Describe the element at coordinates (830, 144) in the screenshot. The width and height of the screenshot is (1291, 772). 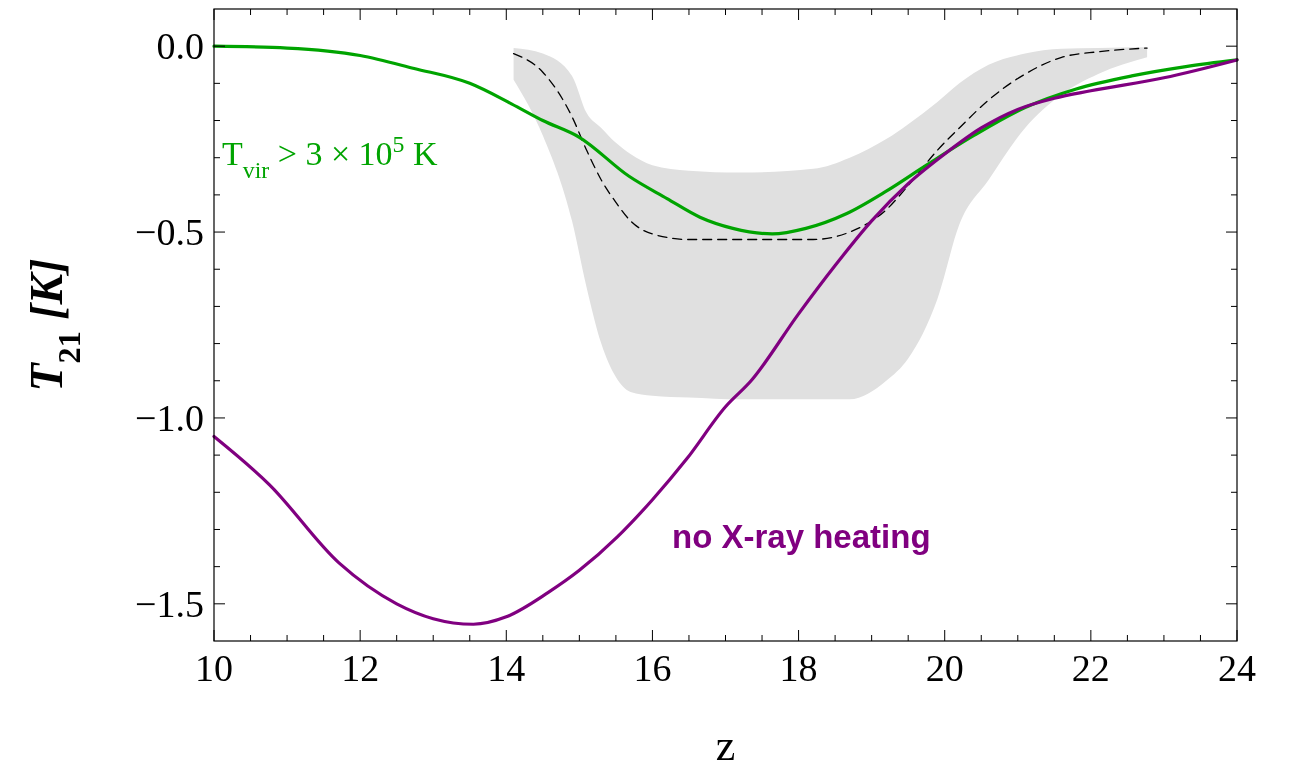
I see `line-series` at that location.